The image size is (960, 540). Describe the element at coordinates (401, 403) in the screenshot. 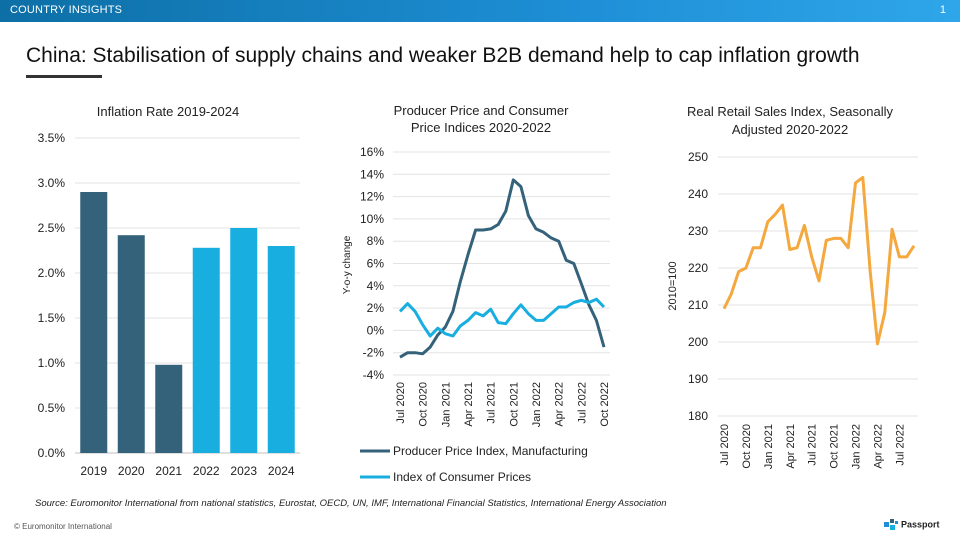

I see `chart2-xtick-label: Jul 2020` at that location.